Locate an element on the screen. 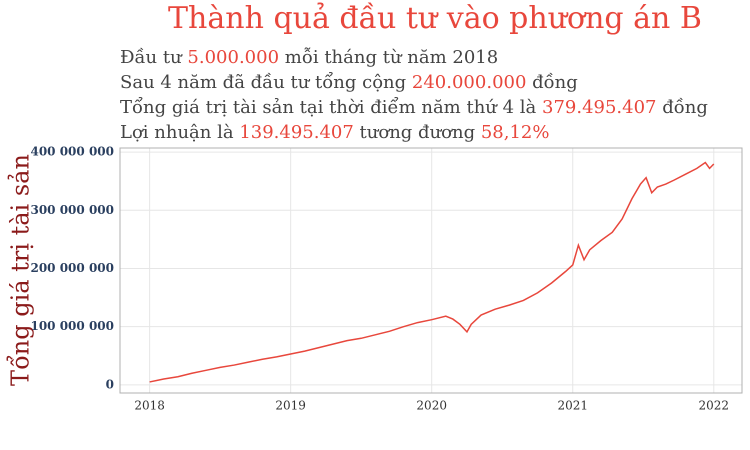 Image resolution: width=750 pixels, height=450 pixels. subtitle-segment: 58,12% is located at coordinates (515, 132).